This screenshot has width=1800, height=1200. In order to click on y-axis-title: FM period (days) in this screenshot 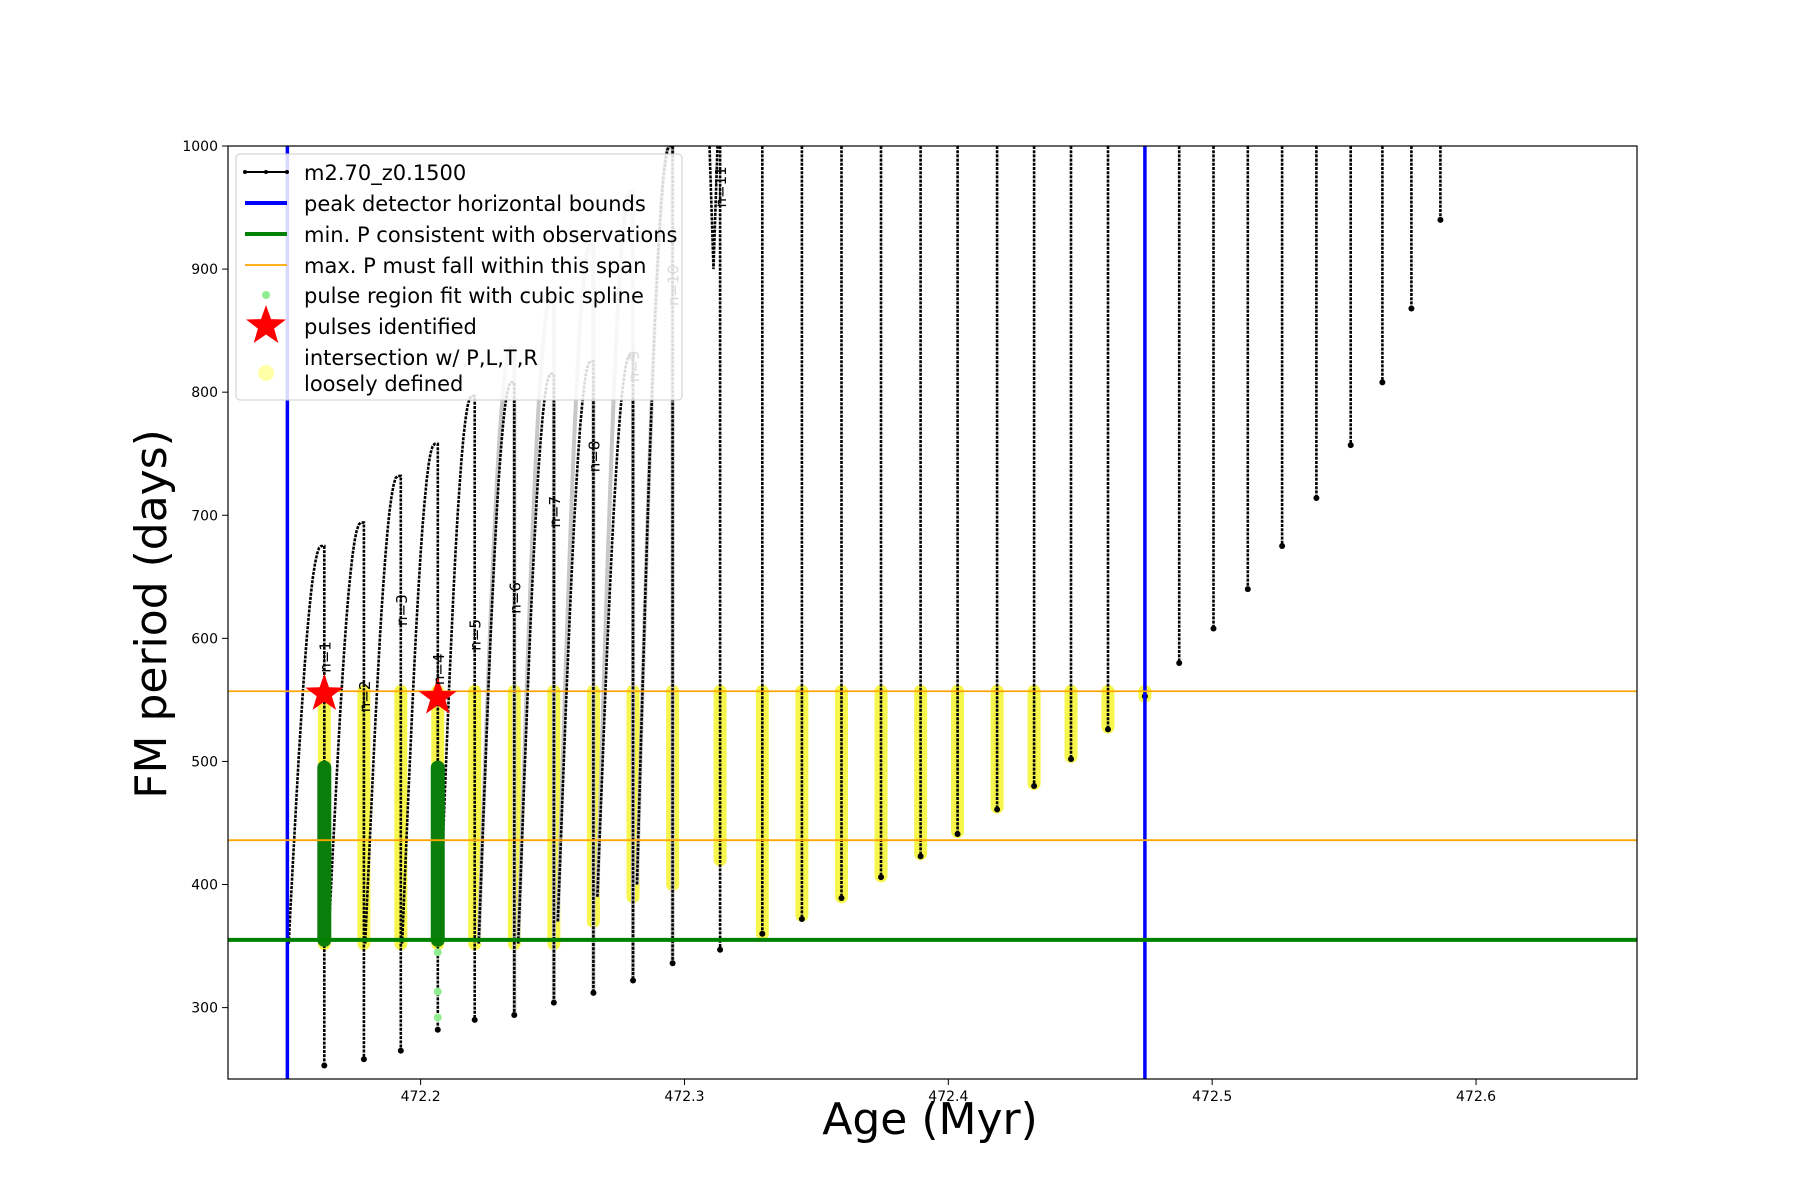, I will do `click(151, 614)`.